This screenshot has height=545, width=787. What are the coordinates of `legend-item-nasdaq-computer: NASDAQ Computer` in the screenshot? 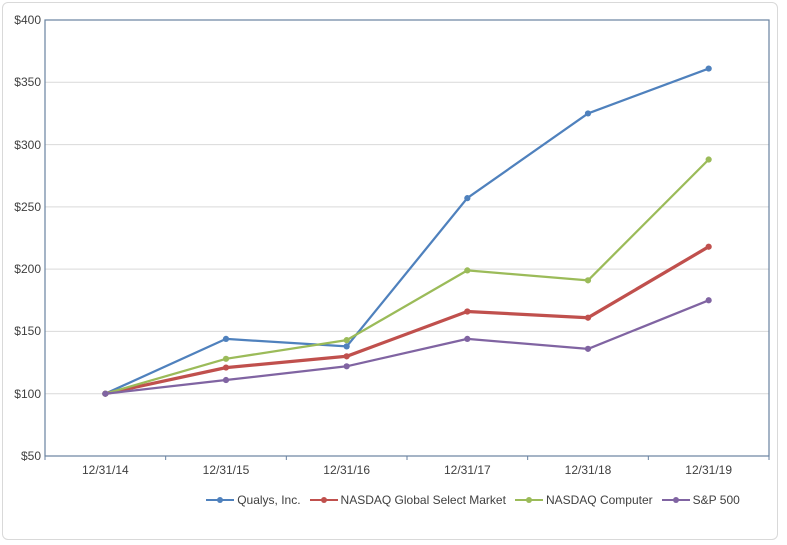 It's located at (583, 500).